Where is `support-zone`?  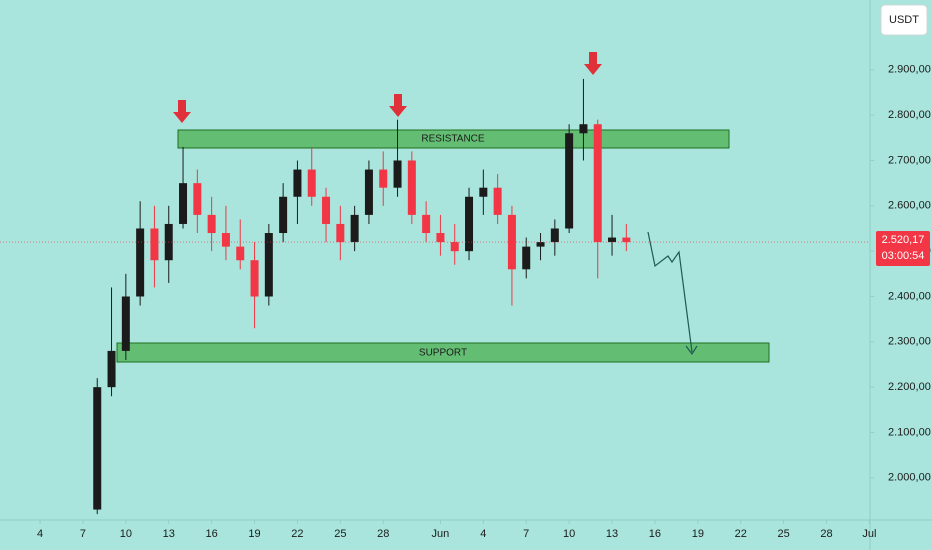 support-zone is located at coordinates (443, 352).